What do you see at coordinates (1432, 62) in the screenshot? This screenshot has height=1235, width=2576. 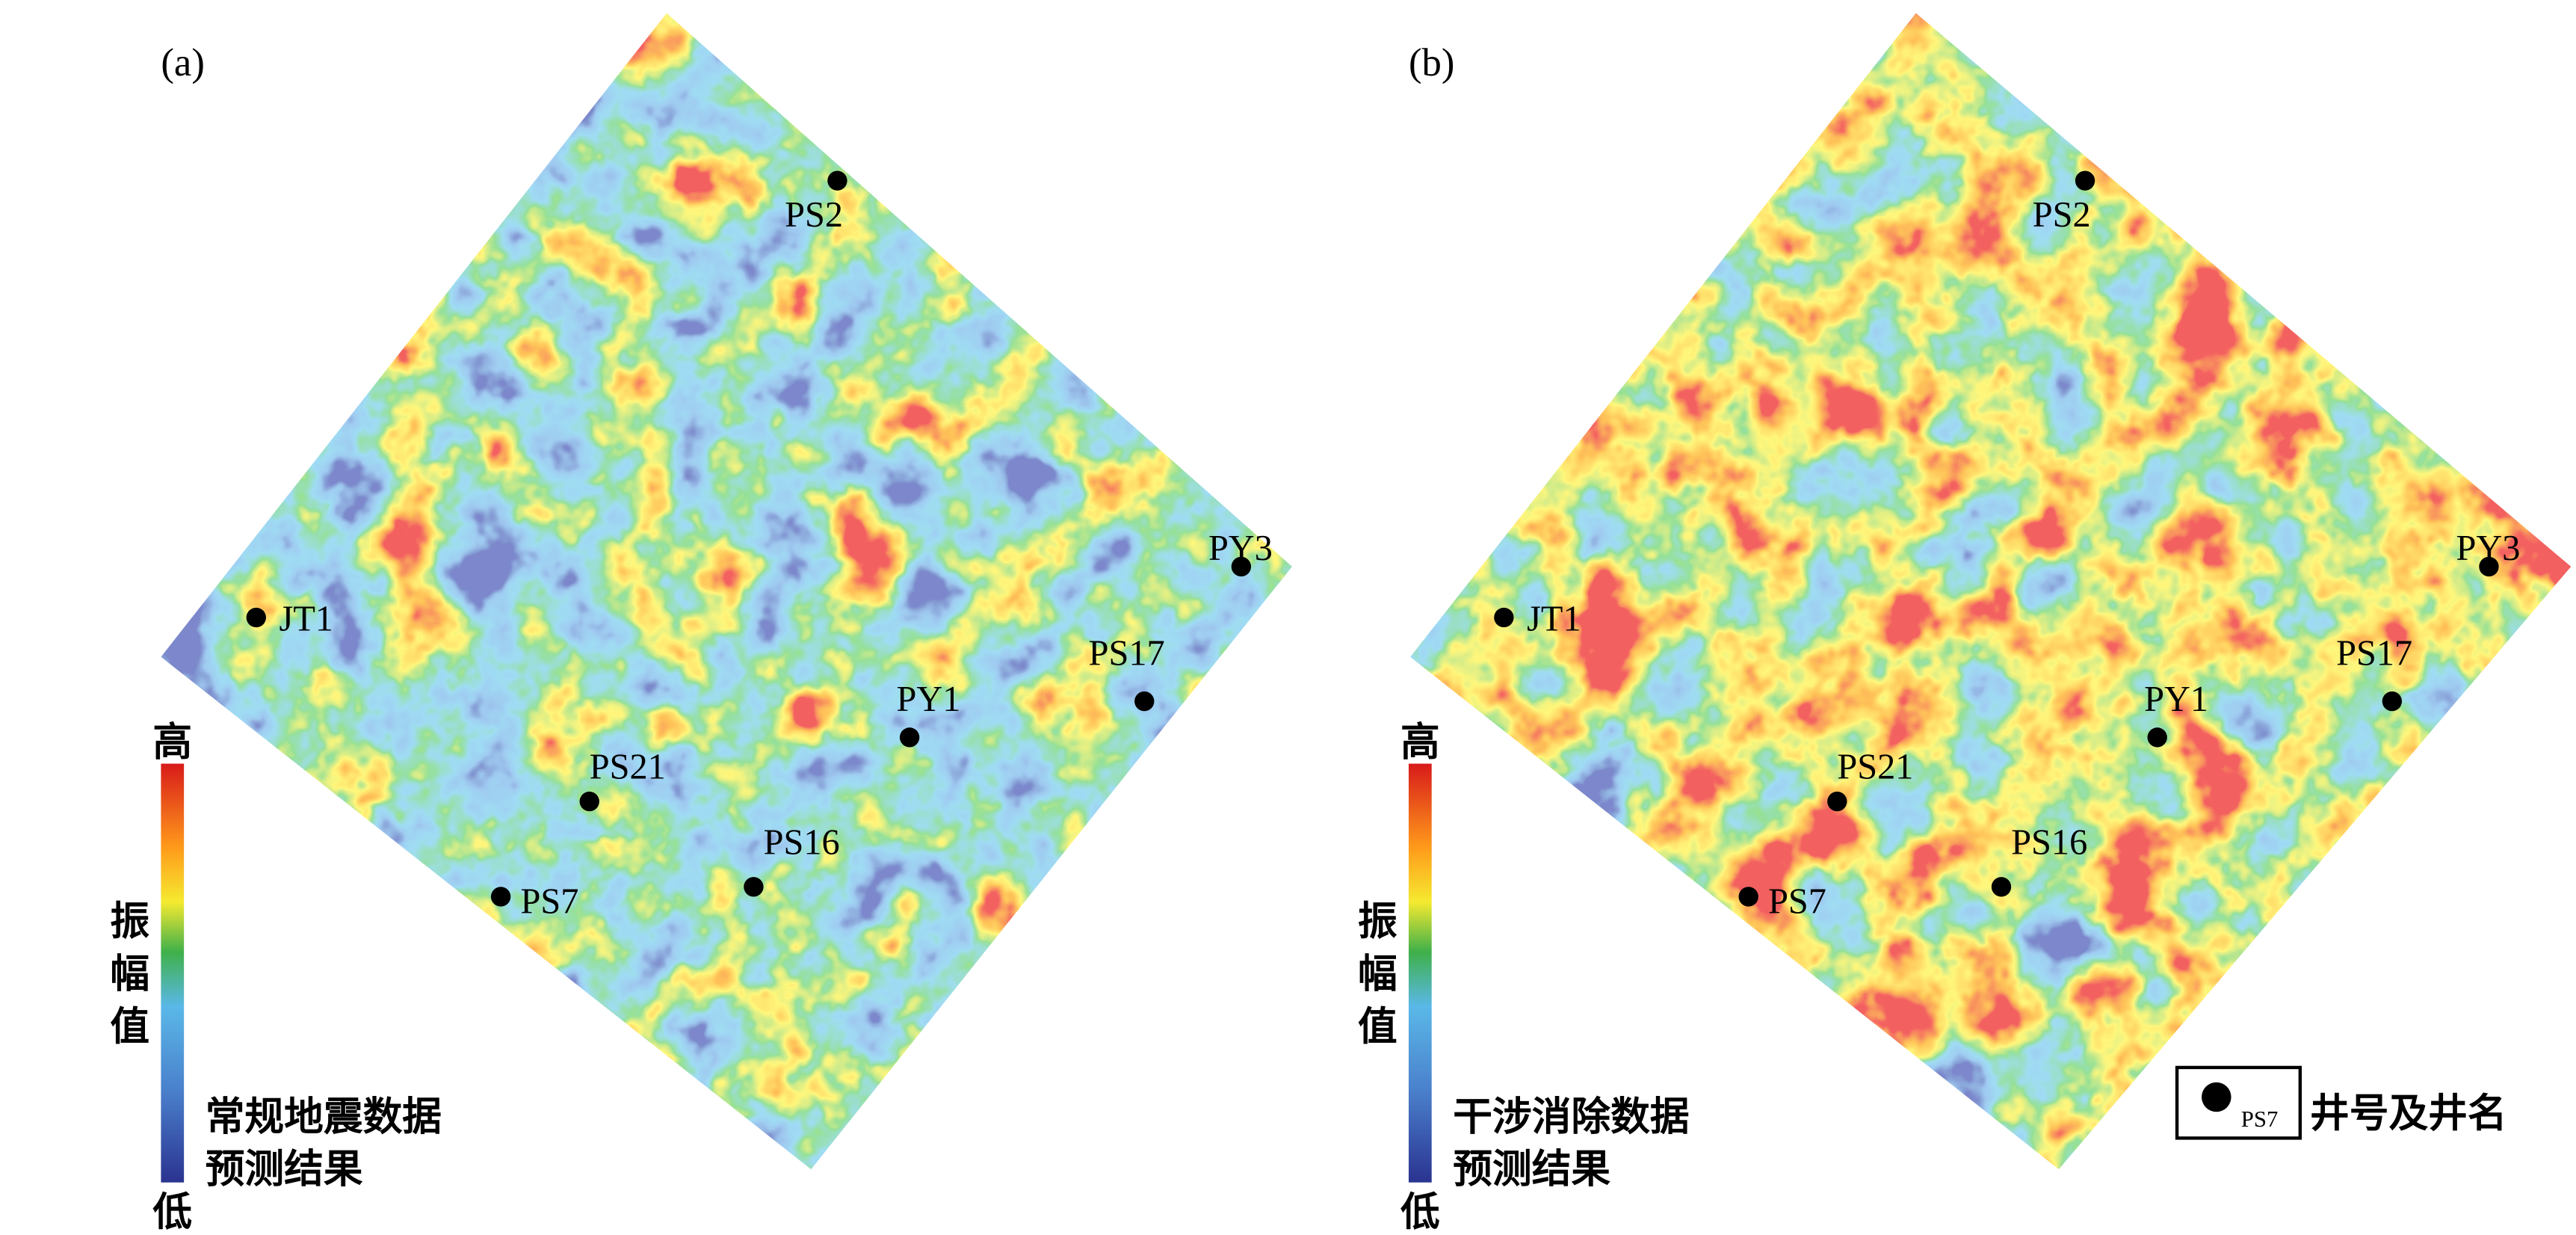 I see `panel-label: (b)` at bounding box center [1432, 62].